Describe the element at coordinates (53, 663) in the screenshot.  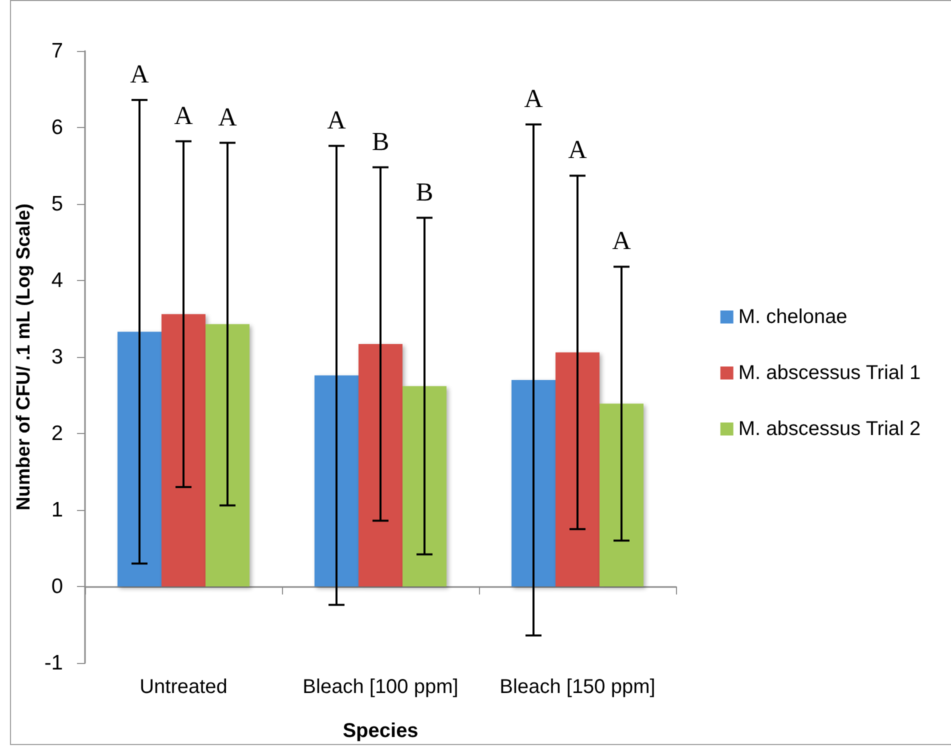
I see `y-tick-label: -1` at that location.